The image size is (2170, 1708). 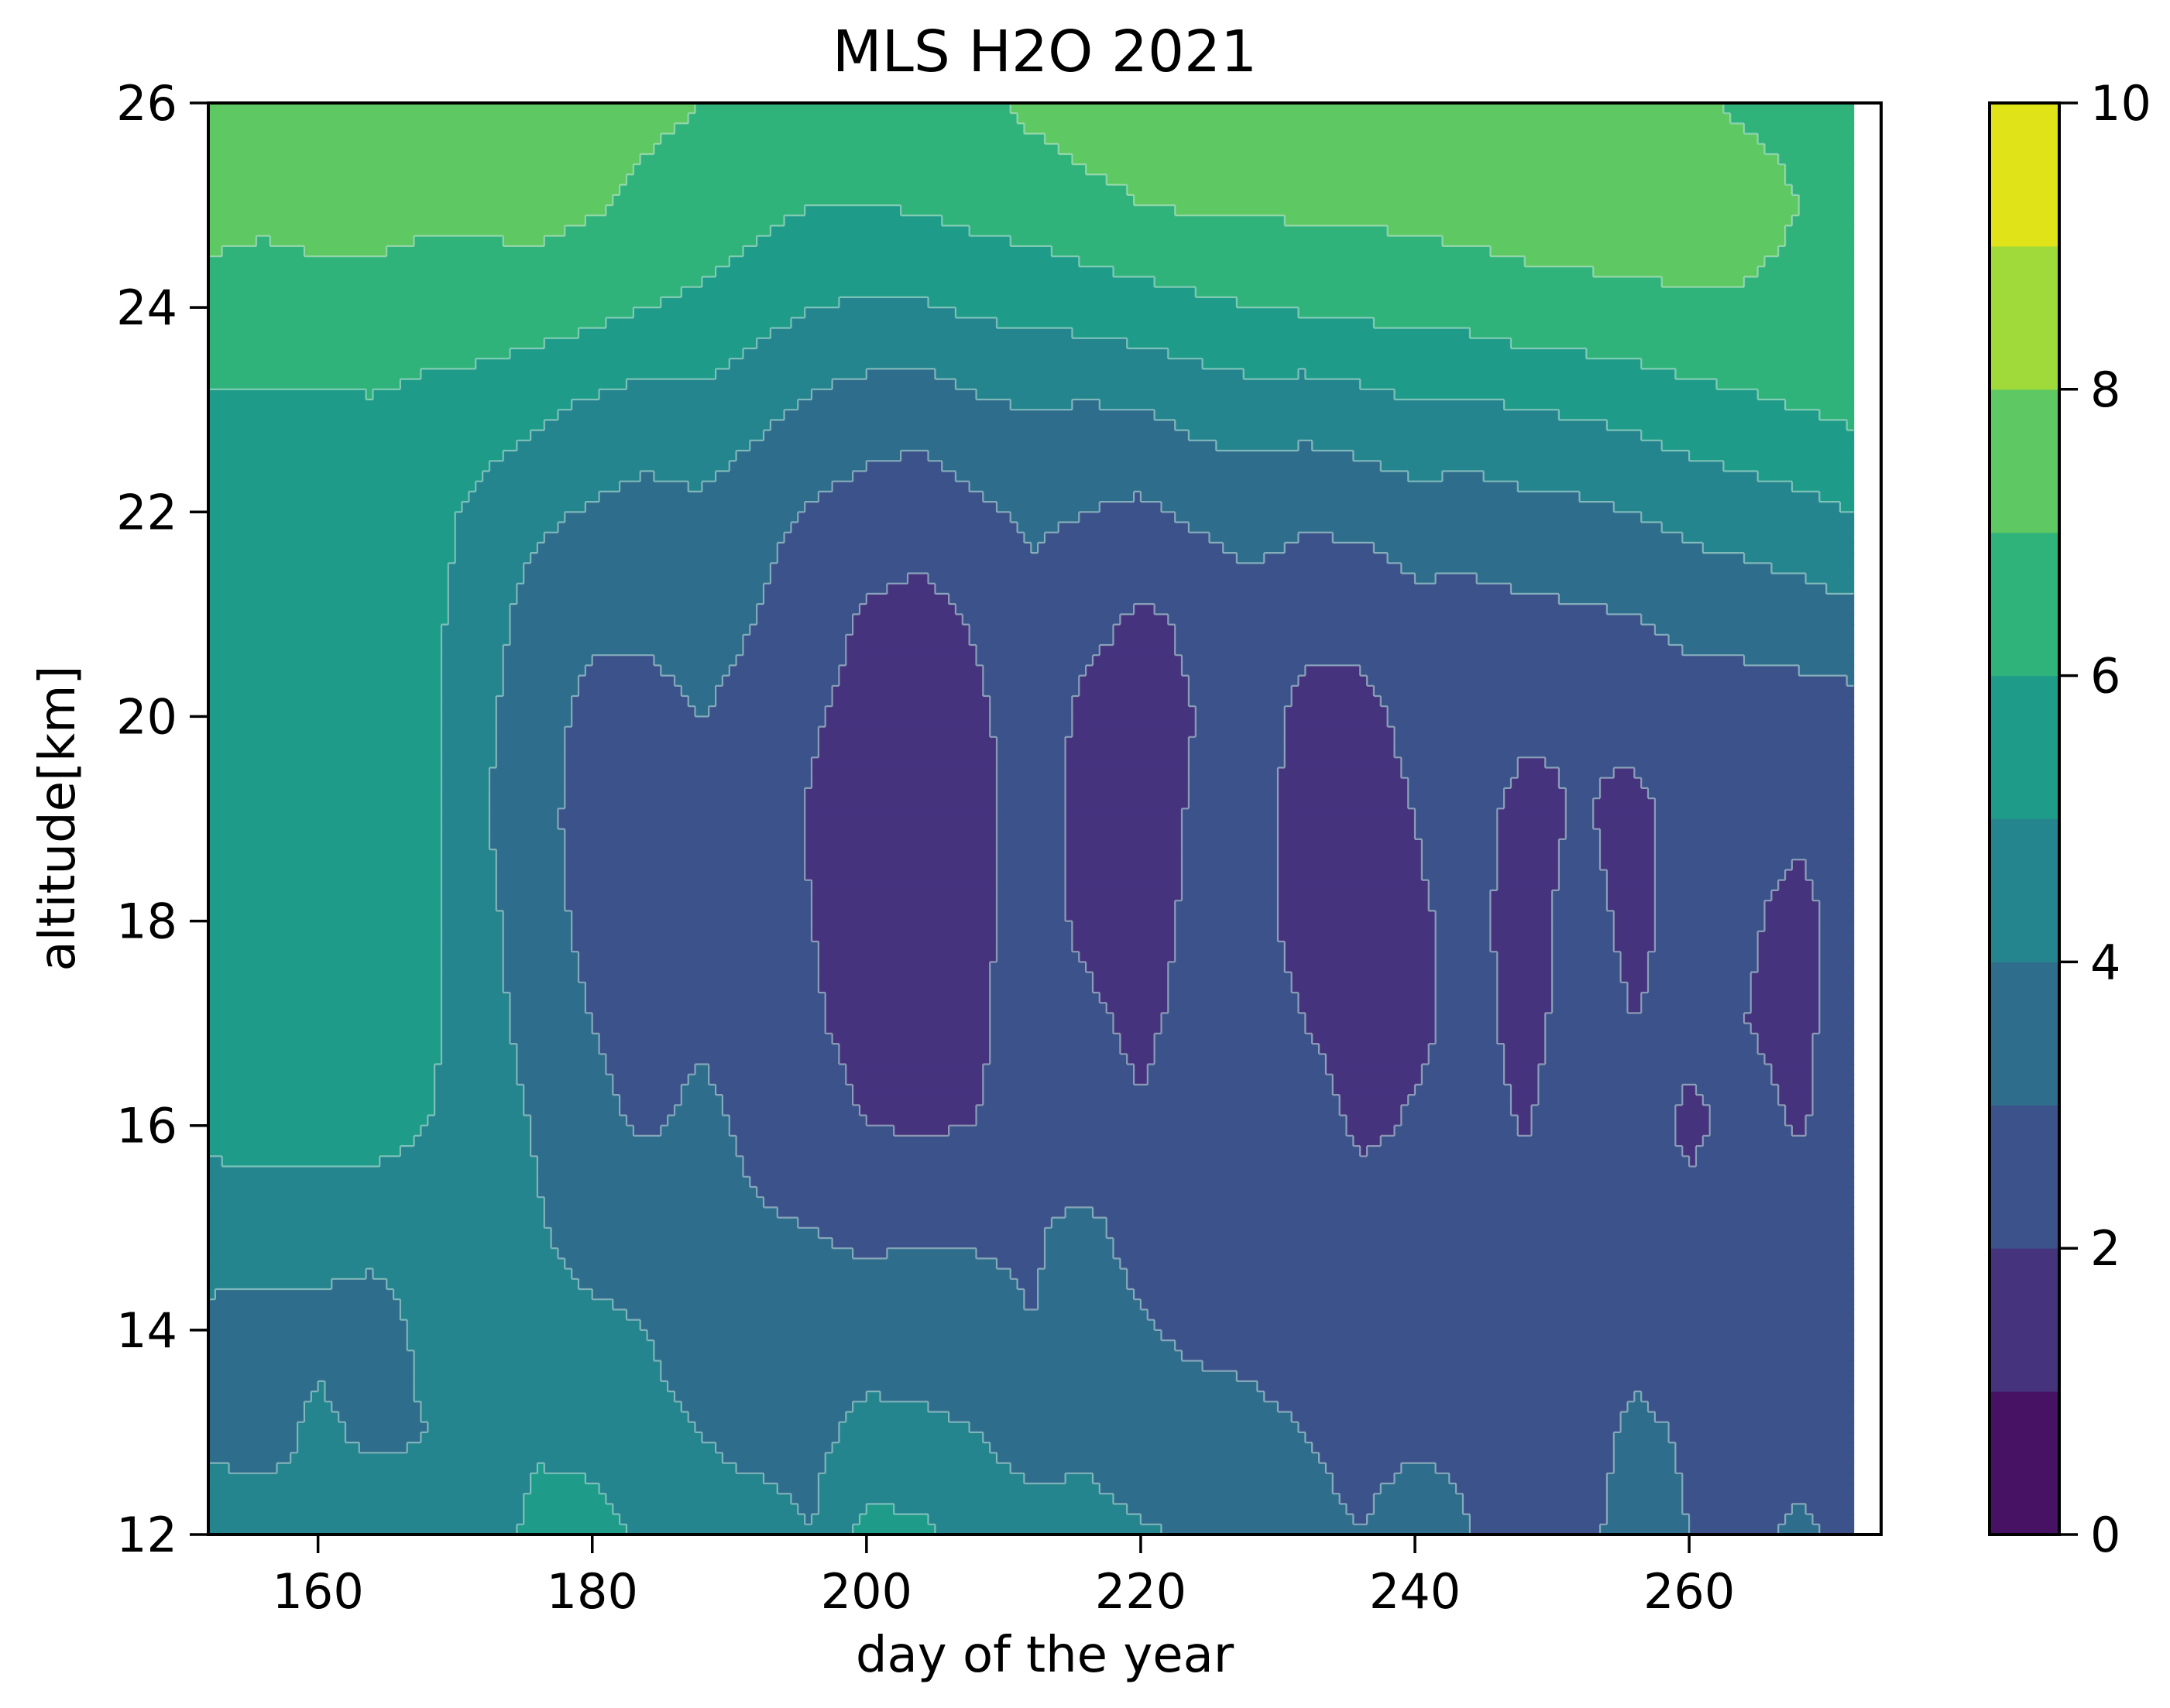 What do you see at coordinates (2105, 962) in the screenshot?
I see `colorbar-tick-label: 4` at bounding box center [2105, 962].